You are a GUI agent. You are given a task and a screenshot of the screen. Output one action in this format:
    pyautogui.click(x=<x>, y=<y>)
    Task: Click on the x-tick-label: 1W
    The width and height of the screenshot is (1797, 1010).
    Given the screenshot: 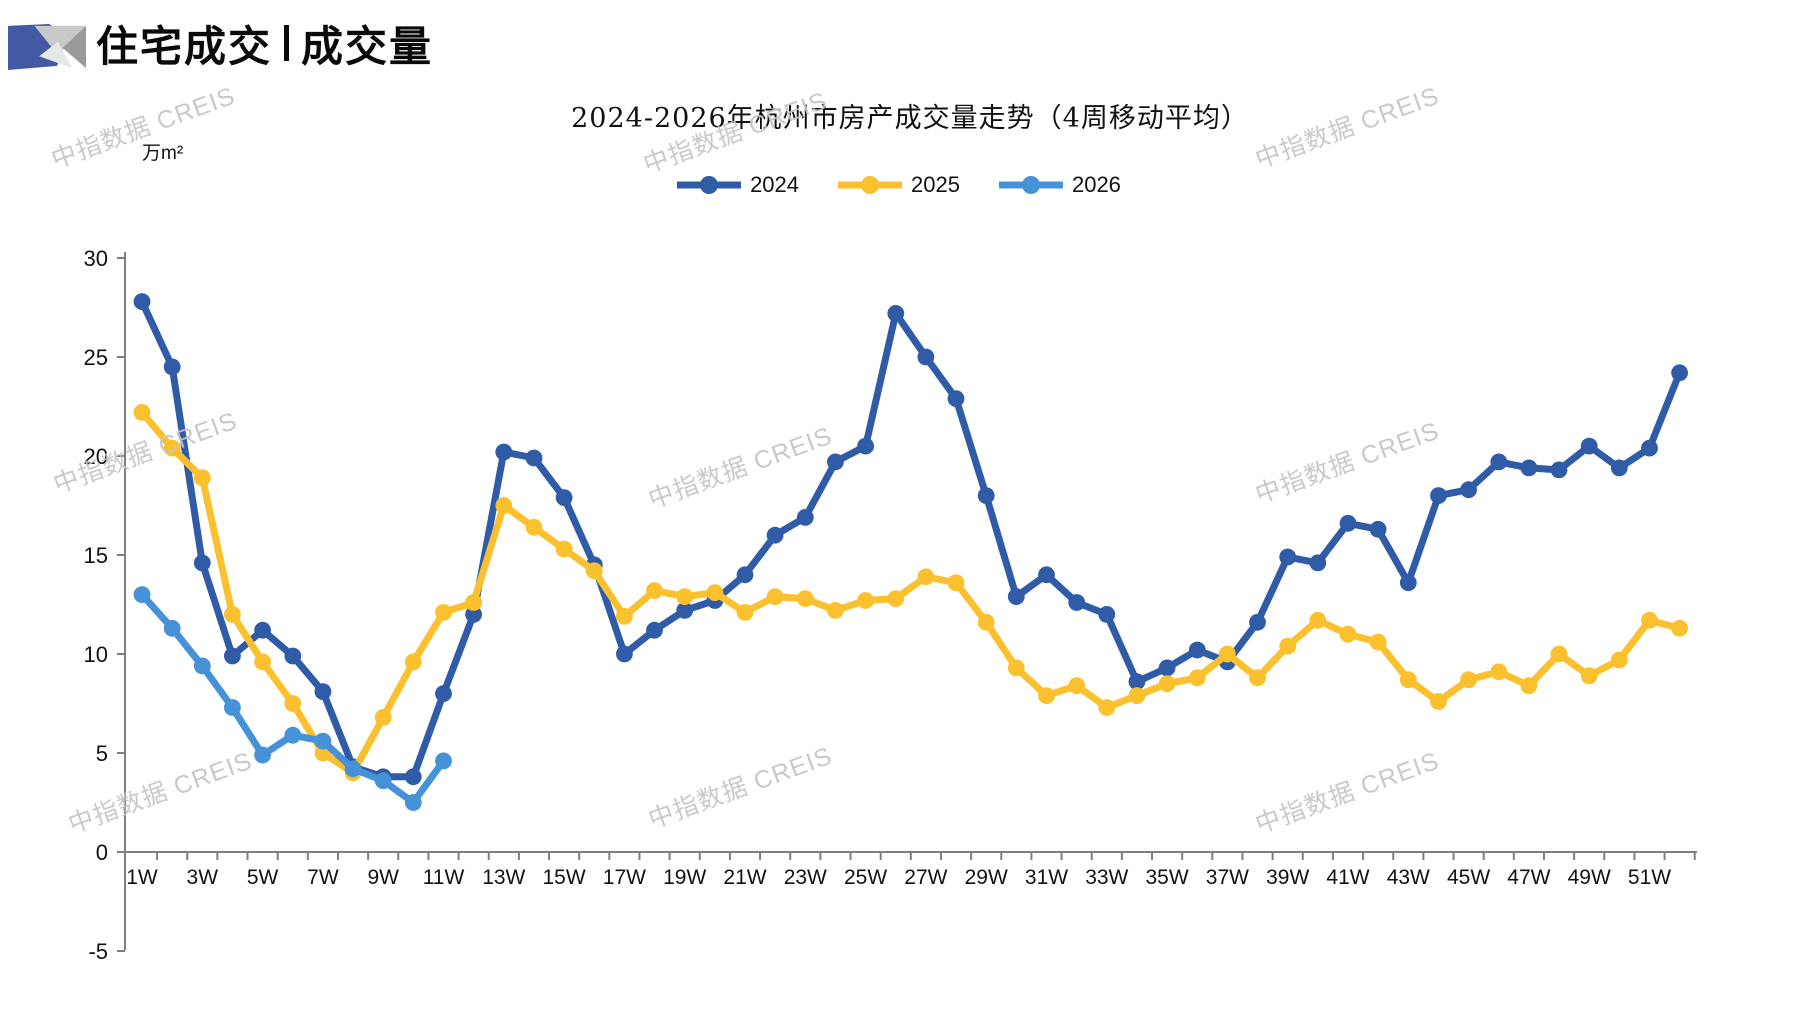 What is the action you would take?
    pyautogui.click(x=142, y=877)
    